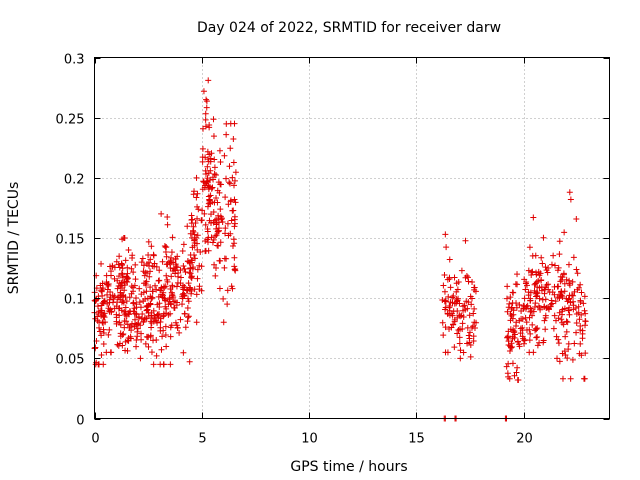 This screenshot has width=640, height=480. I want to click on x-tick-label: 5, so click(202, 439).